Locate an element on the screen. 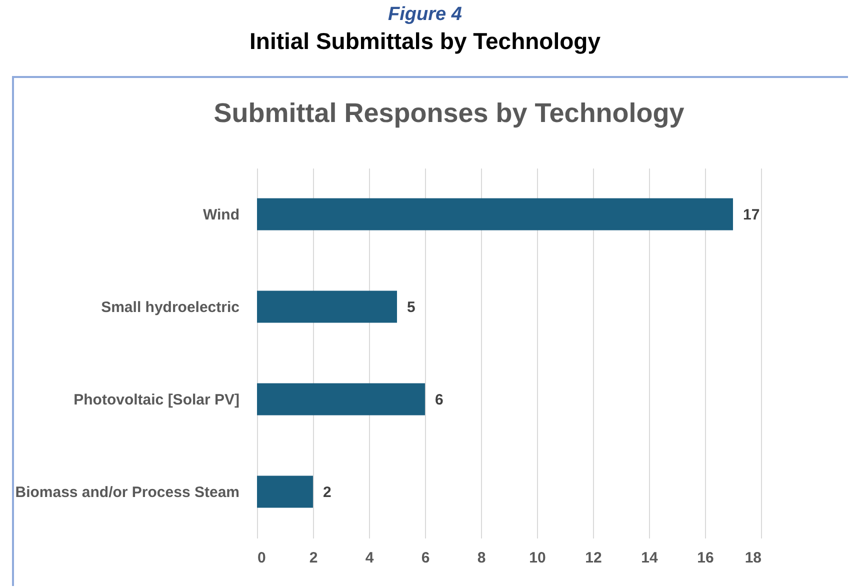 The height and width of the screenshot is (588, 850). x-tick-label: 10 is located at coordinates (537, 558).